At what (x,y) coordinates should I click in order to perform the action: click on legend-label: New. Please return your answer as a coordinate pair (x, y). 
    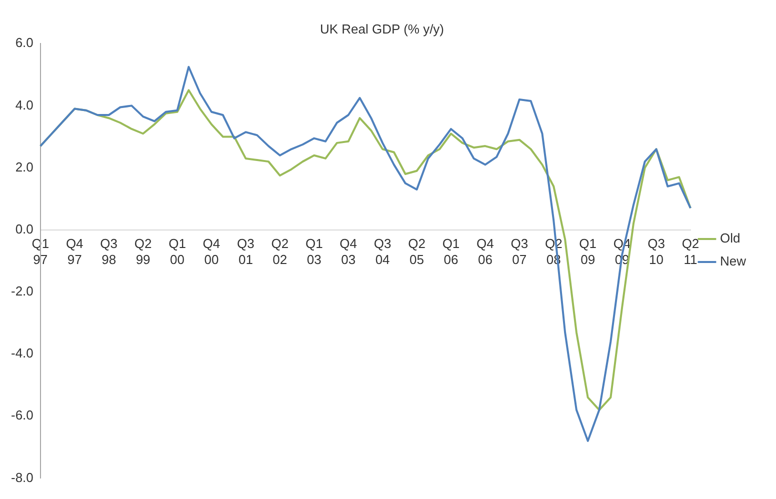
    Looking at the image, I should click on (733, 261).